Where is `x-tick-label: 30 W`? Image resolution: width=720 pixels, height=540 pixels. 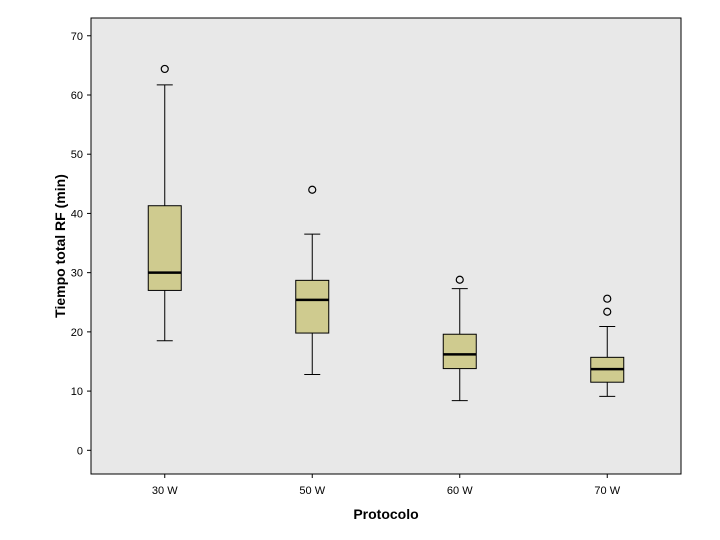 x-tick-label: 30 W is located at coordinates (165, 491).